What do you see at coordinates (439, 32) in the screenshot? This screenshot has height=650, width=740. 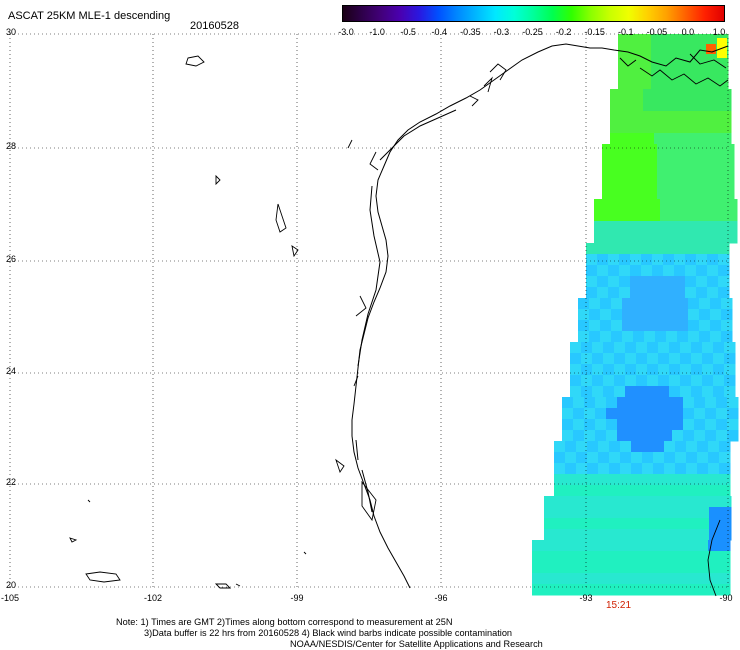 I see `color-bar-label: -0.4` at bounding box center [439, 32].